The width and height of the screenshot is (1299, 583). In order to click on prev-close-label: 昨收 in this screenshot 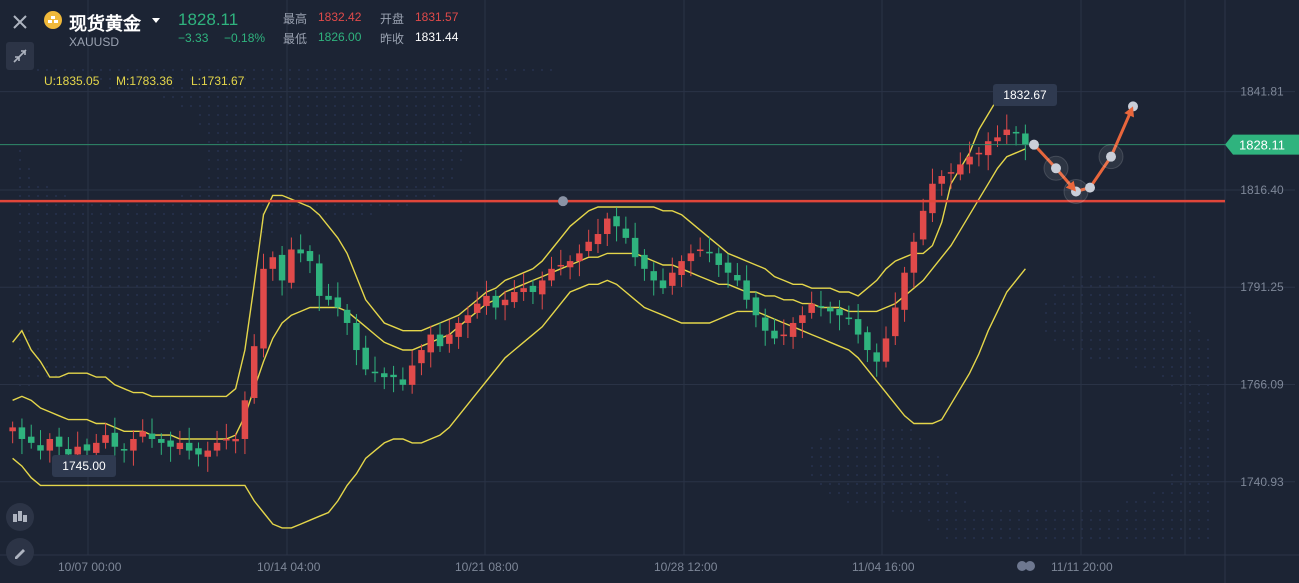, I will do `click(392, 39)`.